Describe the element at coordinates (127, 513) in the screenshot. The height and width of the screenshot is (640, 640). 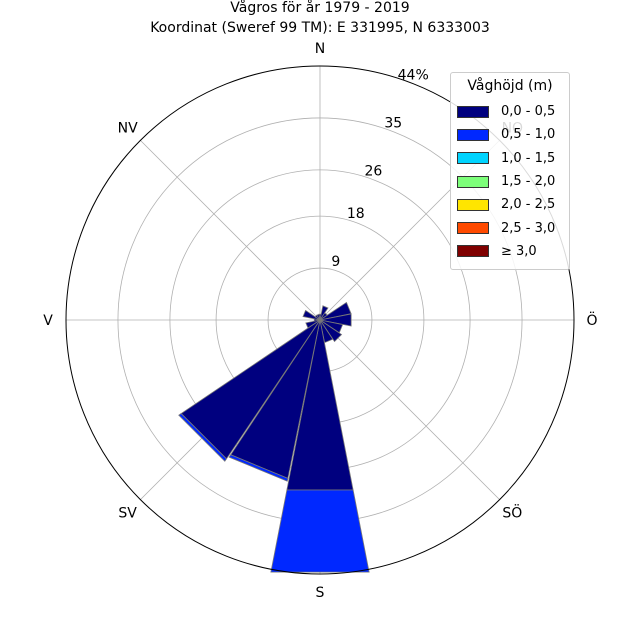
I see `direction-label-SV: SV` at that location.